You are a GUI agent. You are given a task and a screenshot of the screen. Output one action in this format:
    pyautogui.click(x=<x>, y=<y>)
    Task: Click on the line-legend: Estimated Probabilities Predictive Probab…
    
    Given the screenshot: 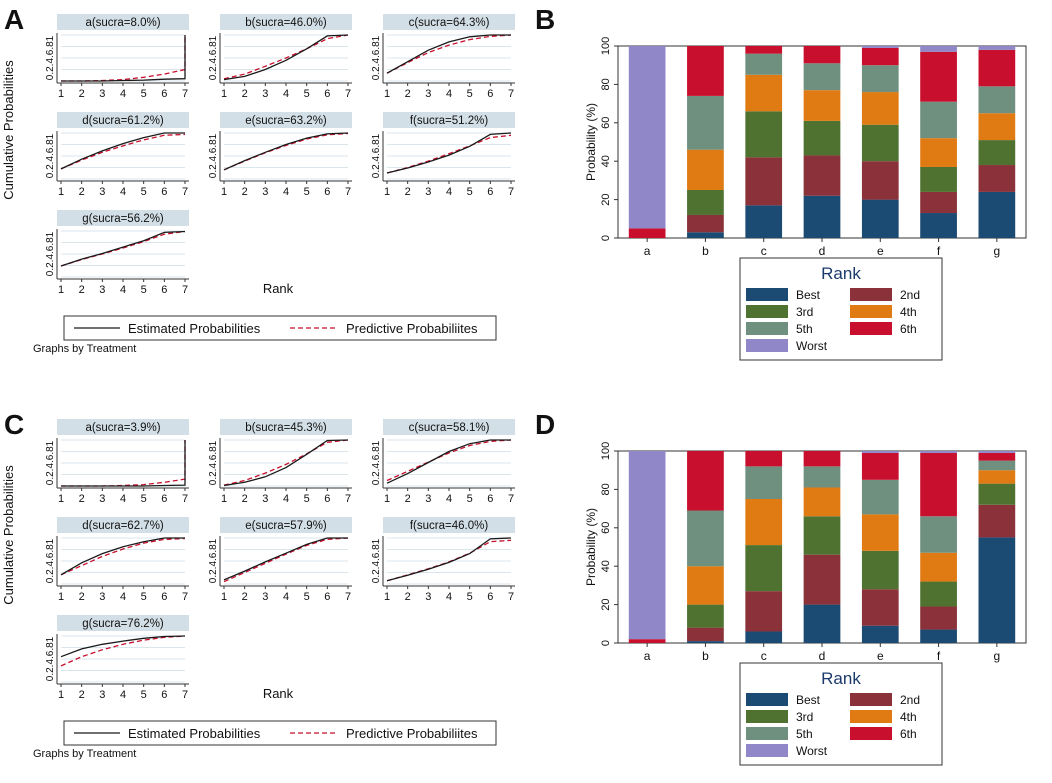 What is the action you would take?
    pyautogui.click(x=280, y=733)
    